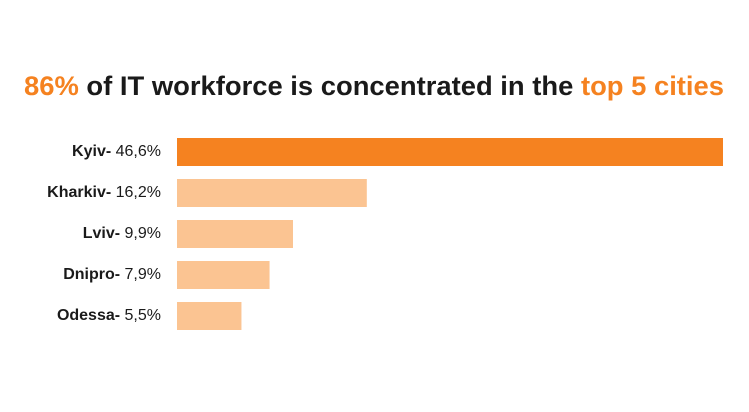 This screenshot has height=412, width=749. I want to click on value-label: 5,5%, so click(143, 315).